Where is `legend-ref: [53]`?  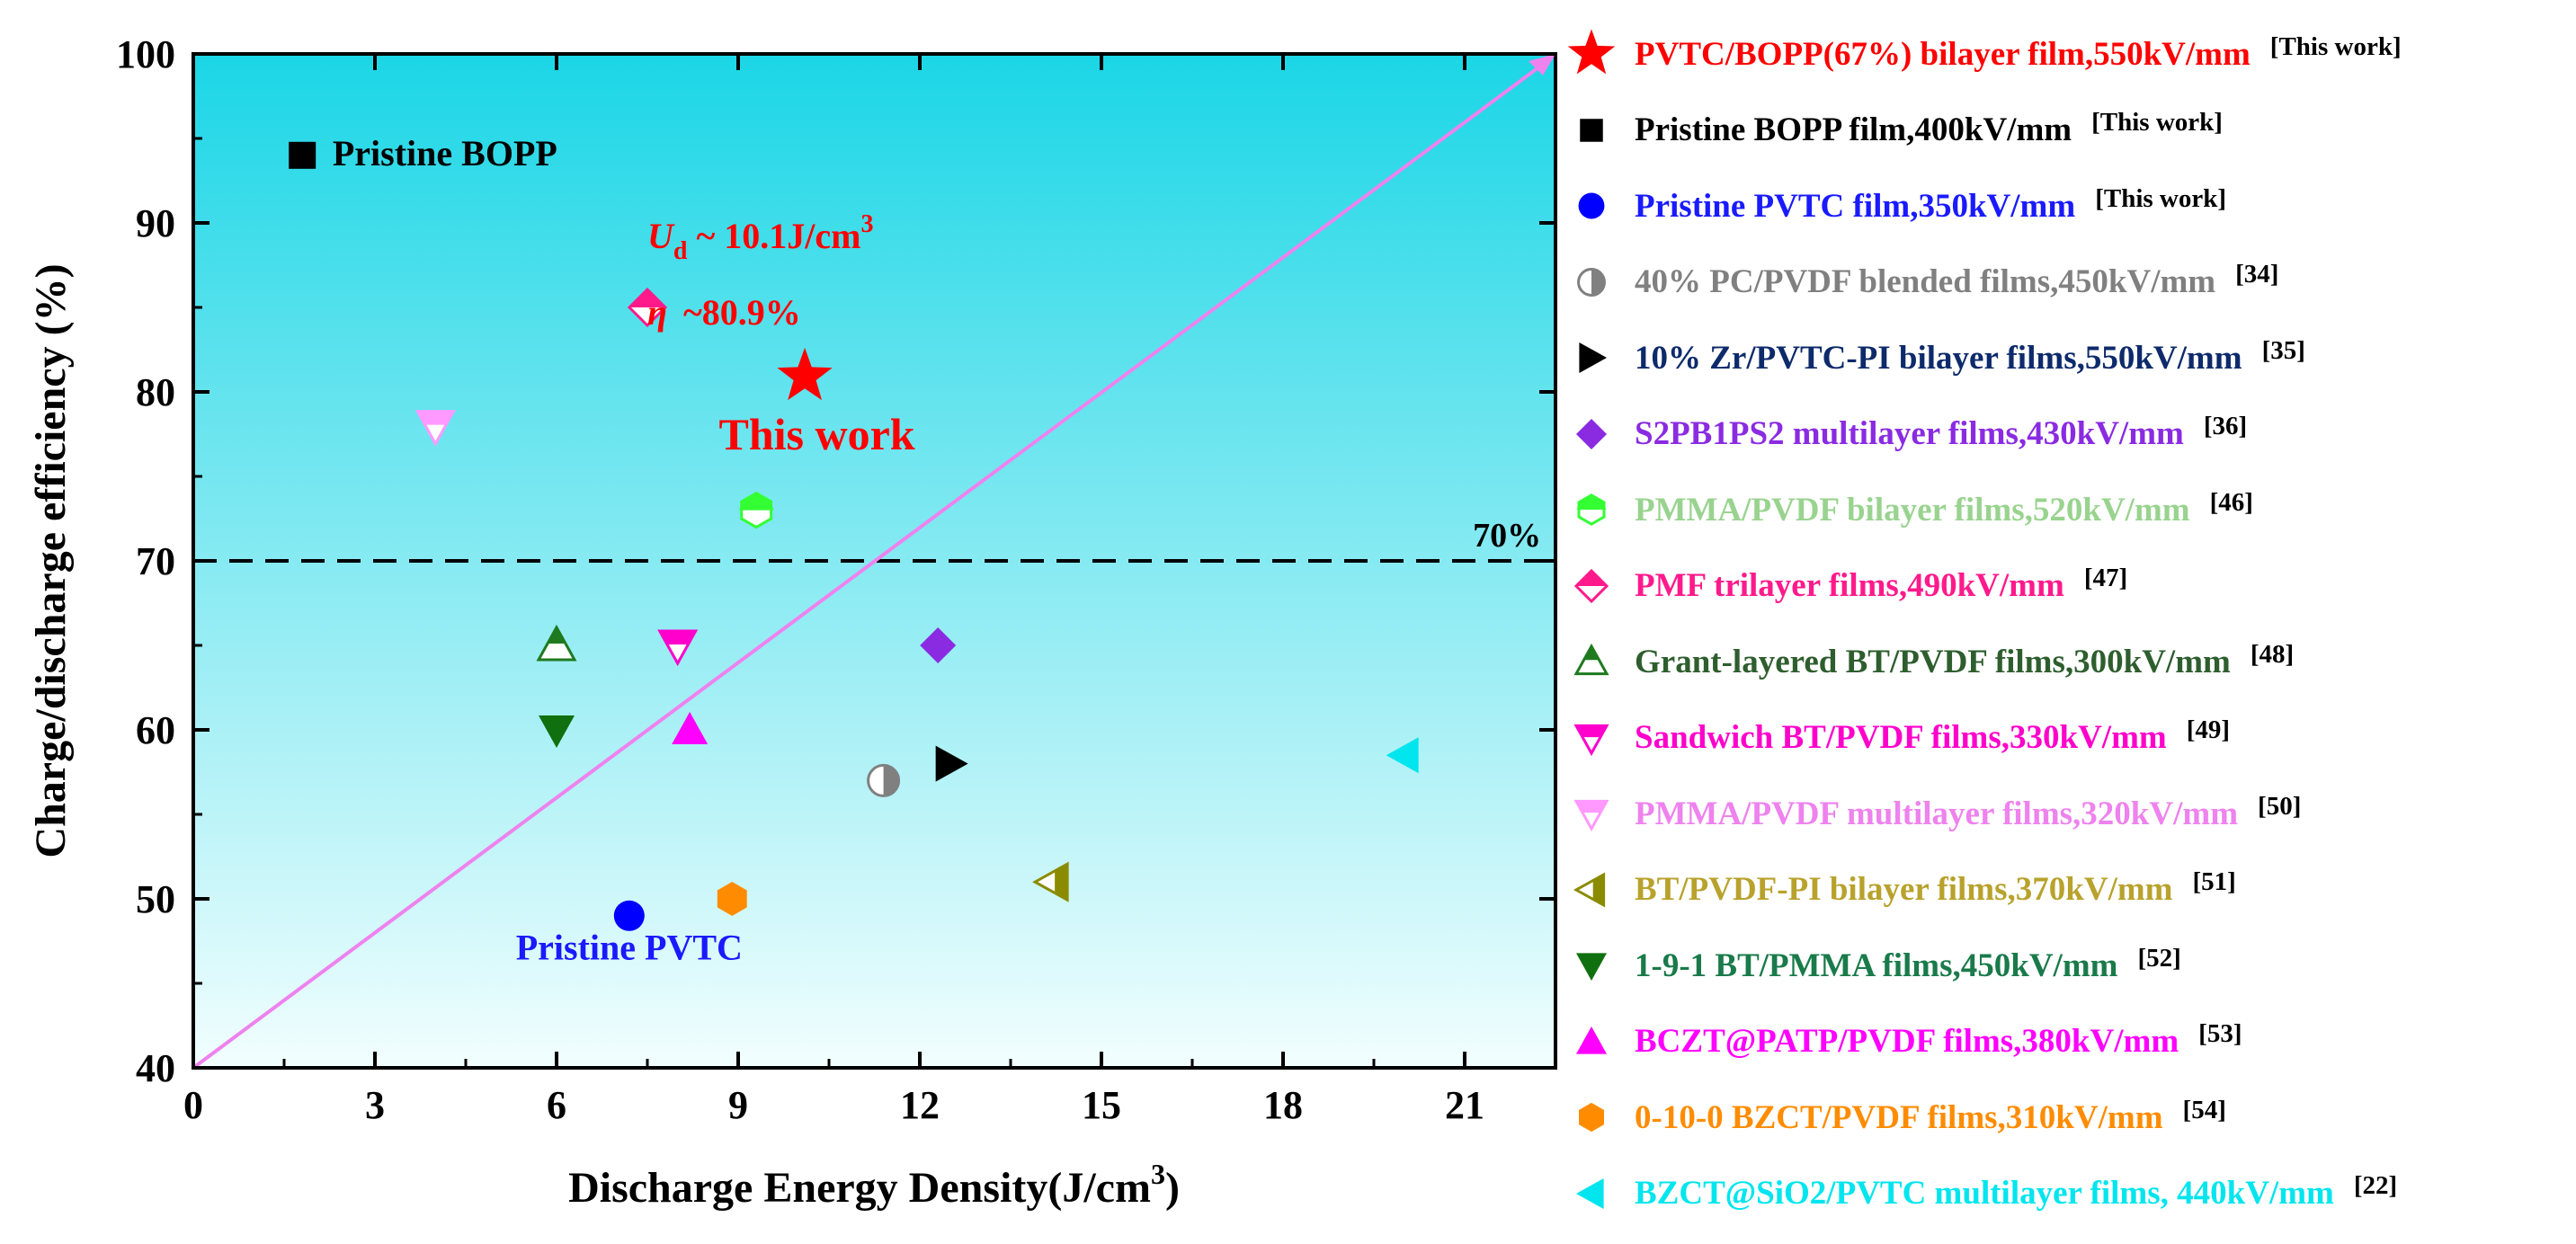
legend-ref: [53] is located at coordinates (2220, 1033).